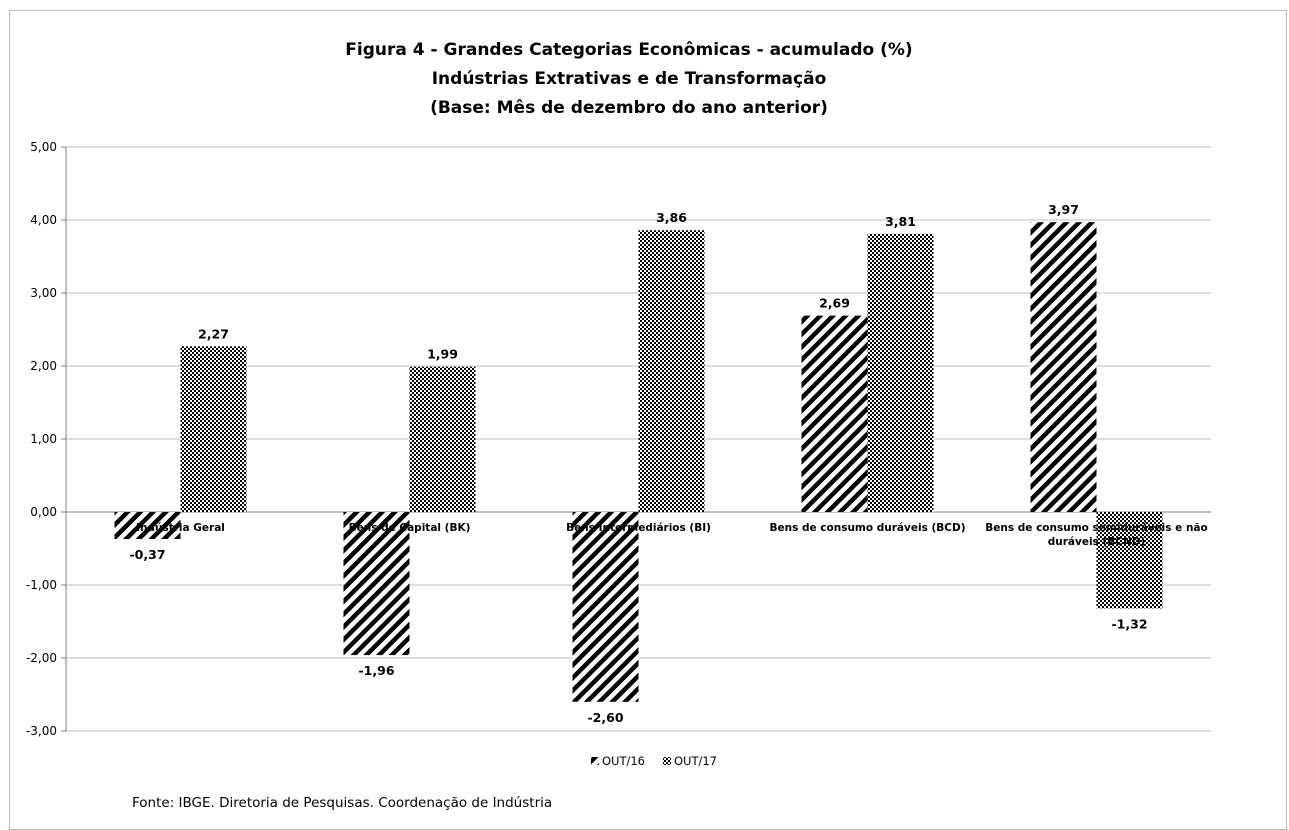 Image resolution: width=1289 pixels, height=830 pixels. Describe the element at coordinates (1063, 209) in the screenshot. I see `data-label: 3,97` at that location.